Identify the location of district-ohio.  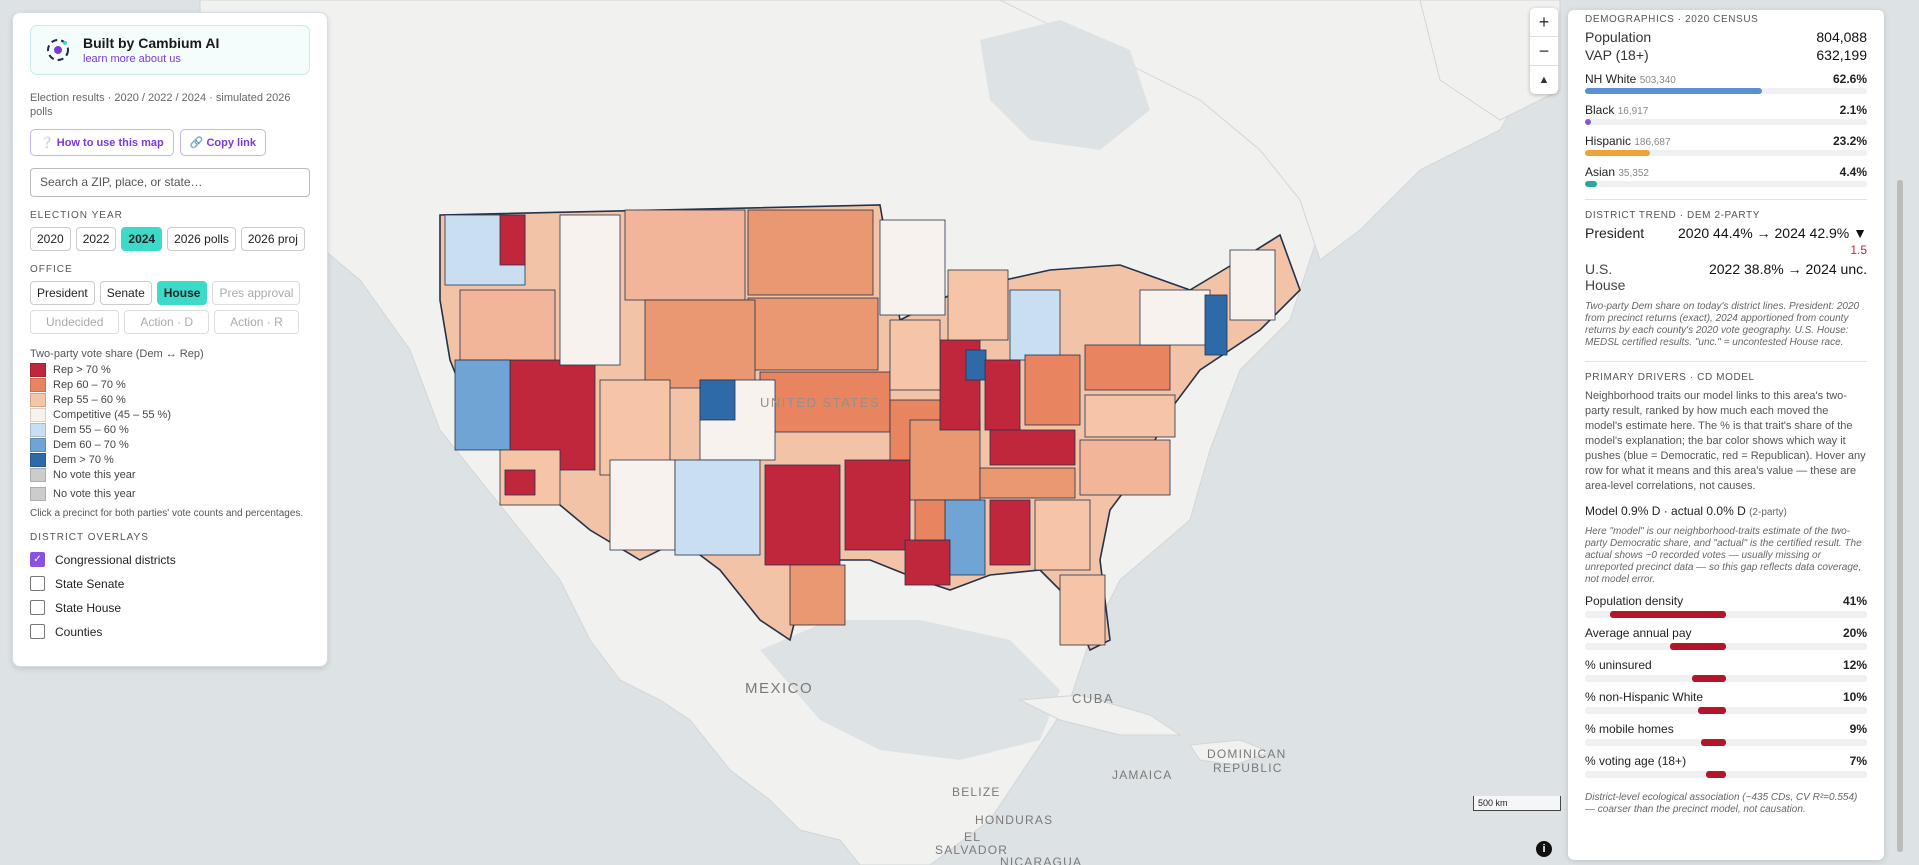
(1052, 390).